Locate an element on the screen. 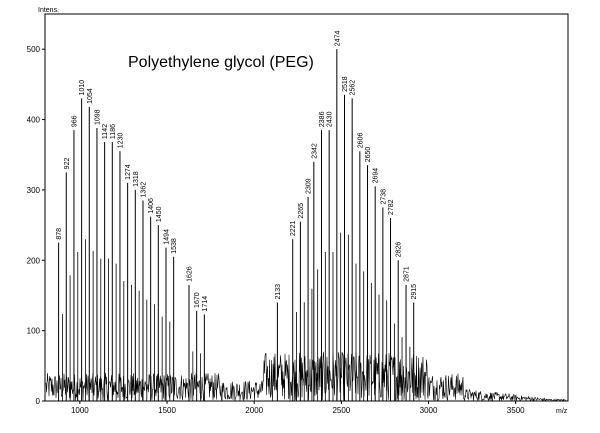 The width and height of the screenshot is (600, 433). peak-label-2133: 2133 is located at coordinates (278, 292).